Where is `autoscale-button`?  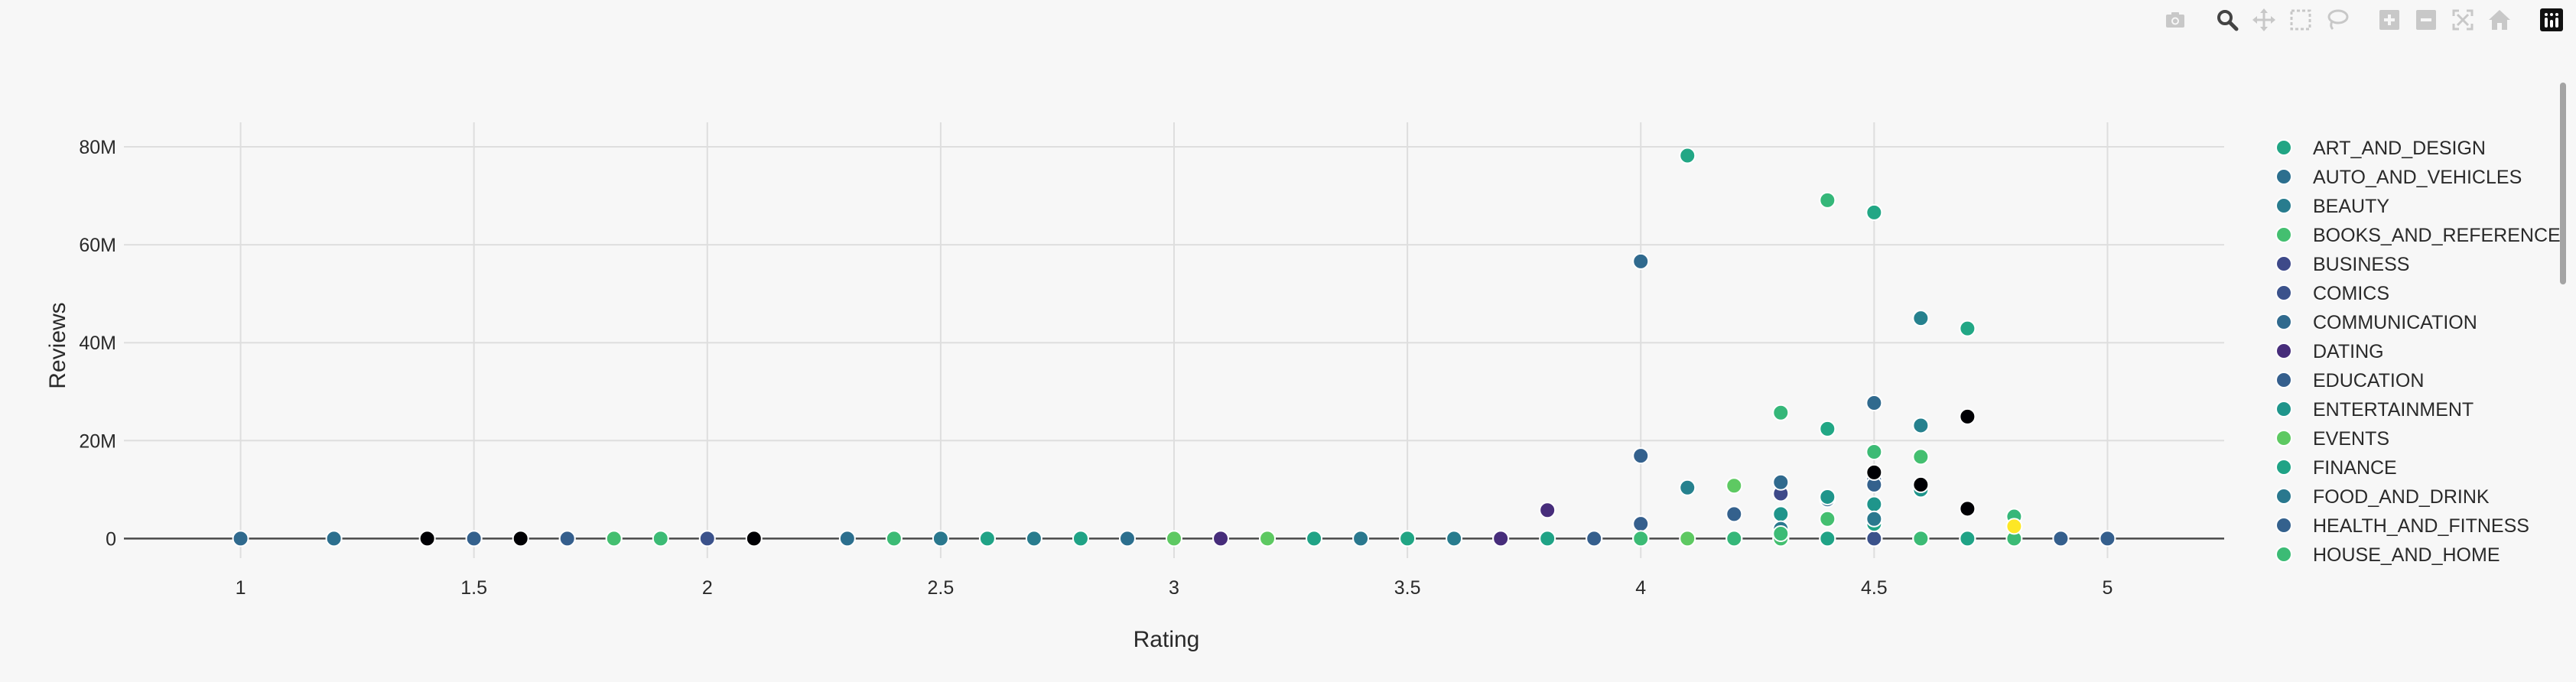 autoscale-button is located at coordinates (2463, 20).